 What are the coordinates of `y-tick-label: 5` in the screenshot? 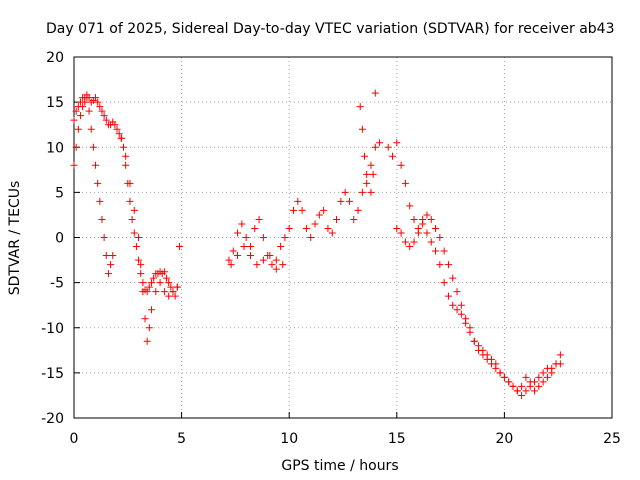 It's located at (59, 193).